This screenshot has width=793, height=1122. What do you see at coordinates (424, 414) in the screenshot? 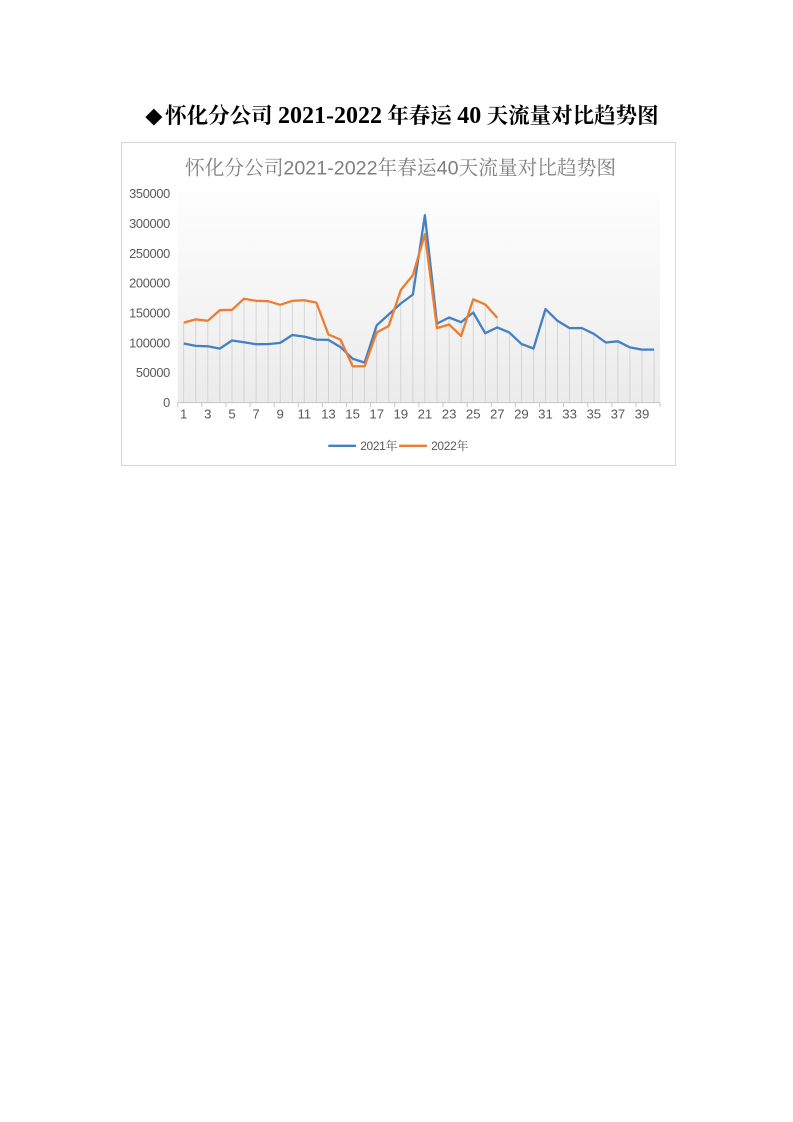
I see `svg-text: 21` at bounding box center [424, 414].